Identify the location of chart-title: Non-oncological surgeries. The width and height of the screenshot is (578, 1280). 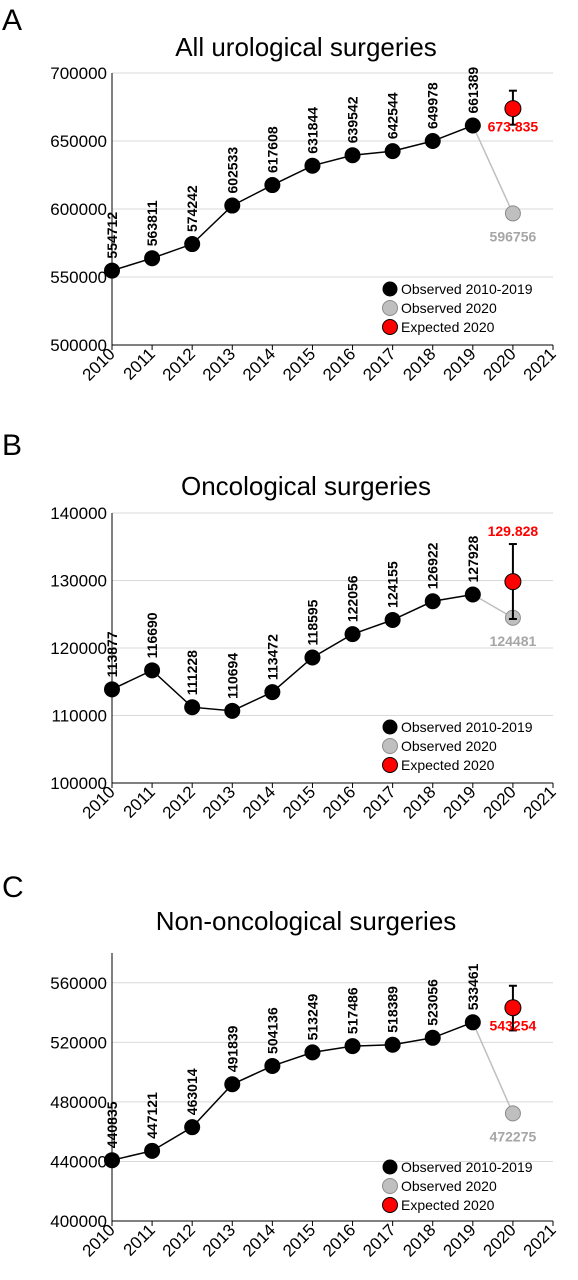
(306, 921).